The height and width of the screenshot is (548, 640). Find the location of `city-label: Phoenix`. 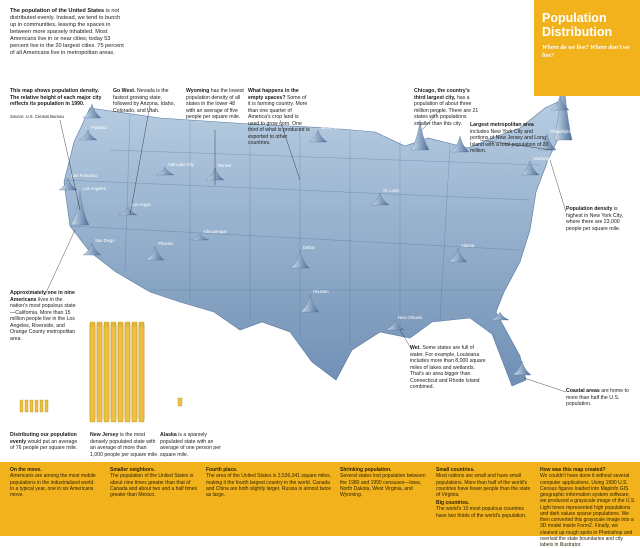

city-label: Phoenix is located at coordinates (166, 243).